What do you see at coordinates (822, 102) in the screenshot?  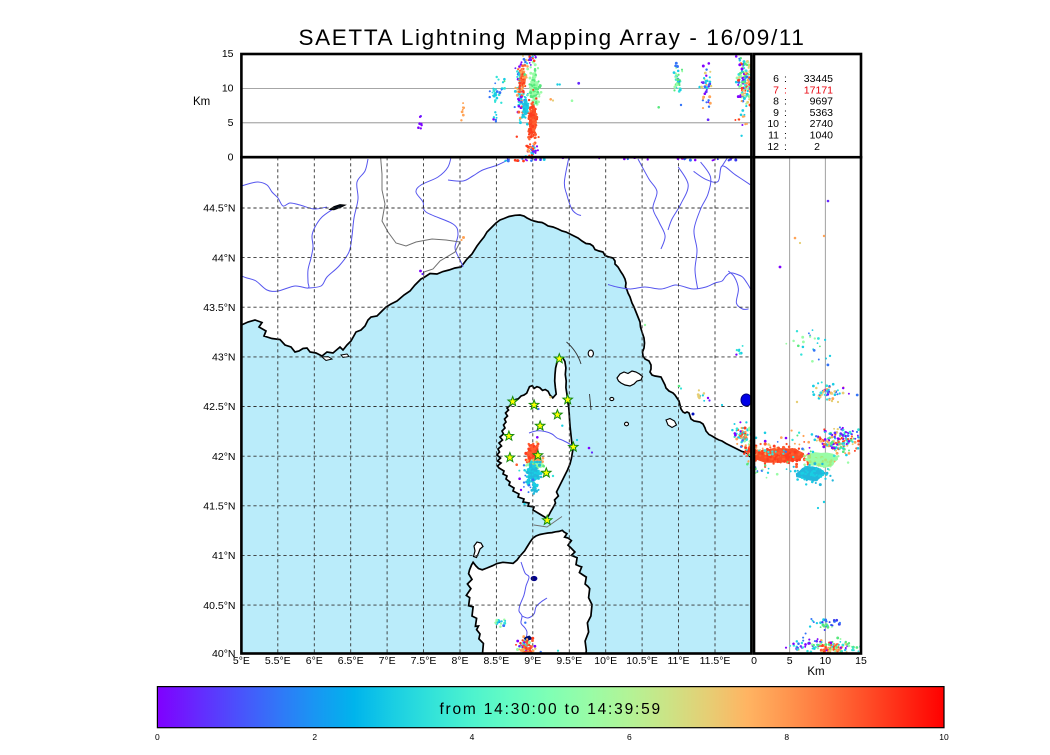 I see `svg-text: 9697` at bounding box center [822, 102].